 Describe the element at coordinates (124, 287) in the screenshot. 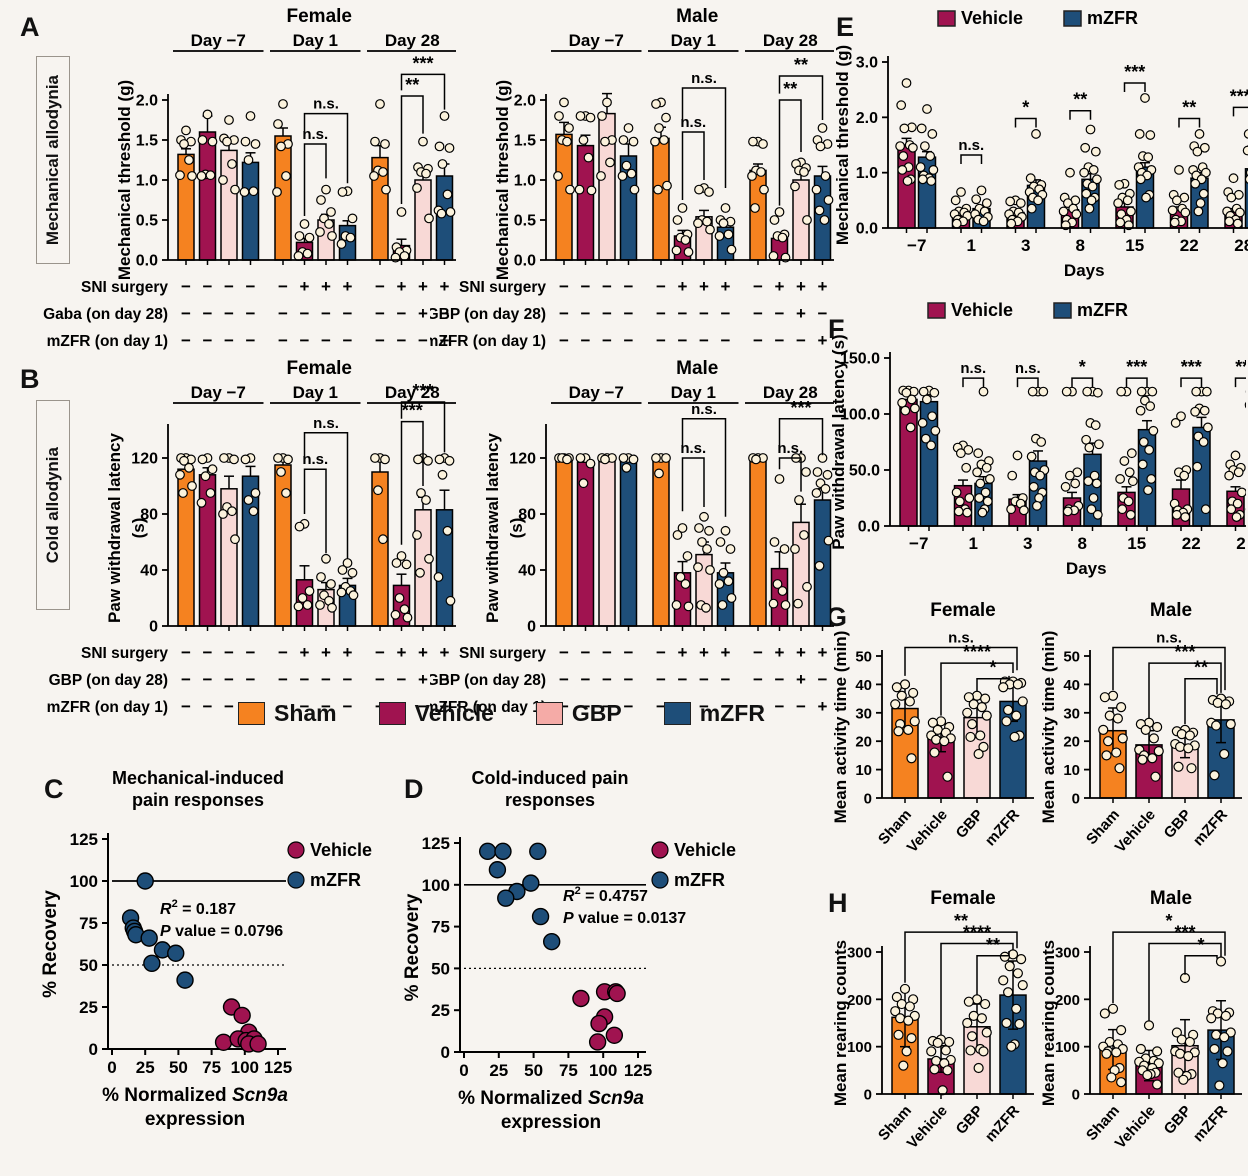

I see `svg-text: SNI surgery` at that location.